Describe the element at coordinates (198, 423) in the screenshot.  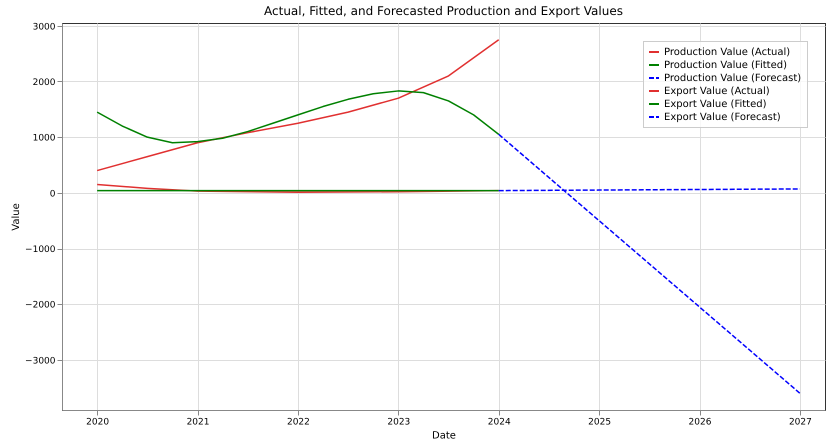
I see `x-tick-label: 2021` at that location.